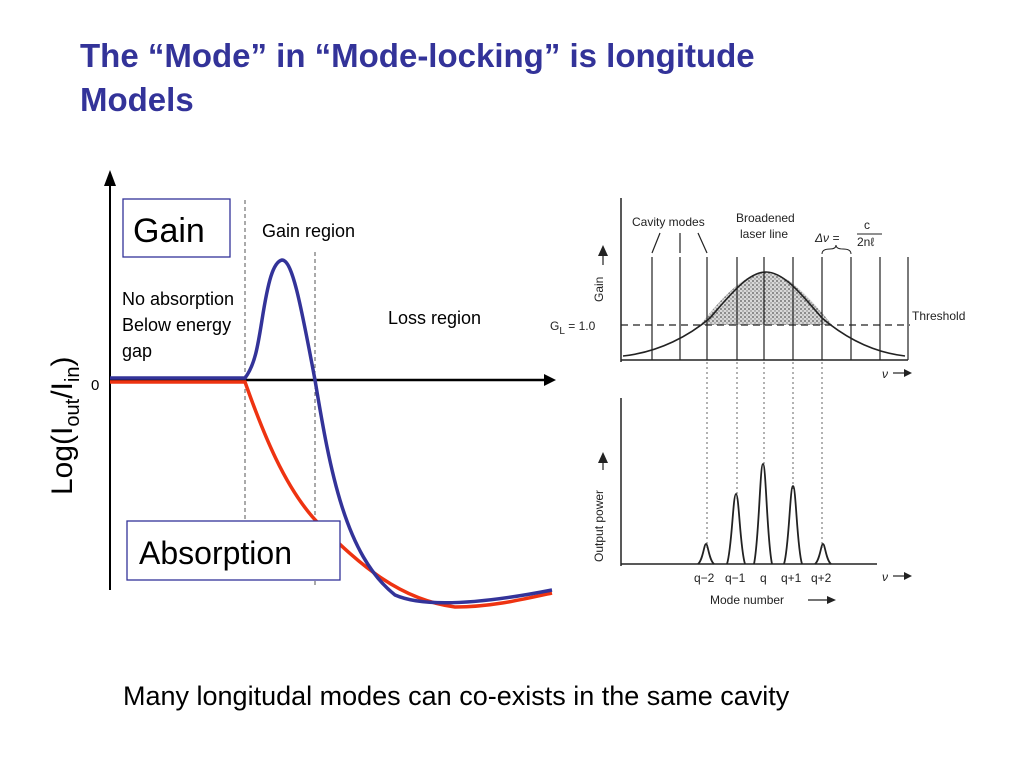 The width and height of the screenshot is (1024, 768). I want to click on absorption-box, so click(233, 550).